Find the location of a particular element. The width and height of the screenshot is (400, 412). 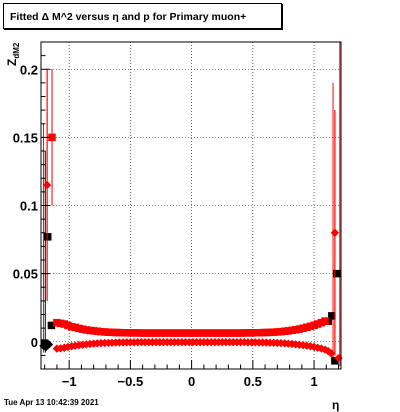

x-tick-label: 0 is located at coordinates (191, 381).